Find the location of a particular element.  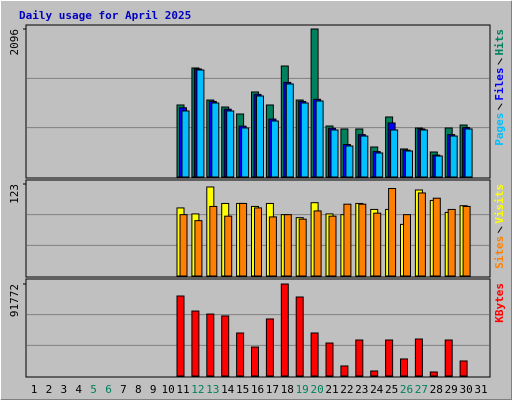

x-tick-label: 24 is located at coordinates (377, 389).